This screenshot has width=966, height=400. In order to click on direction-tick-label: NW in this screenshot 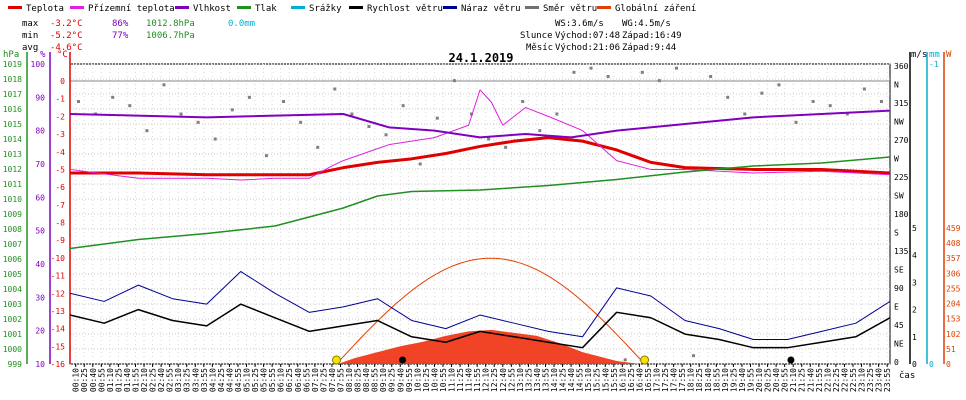, I will do `click(899, 122)`.